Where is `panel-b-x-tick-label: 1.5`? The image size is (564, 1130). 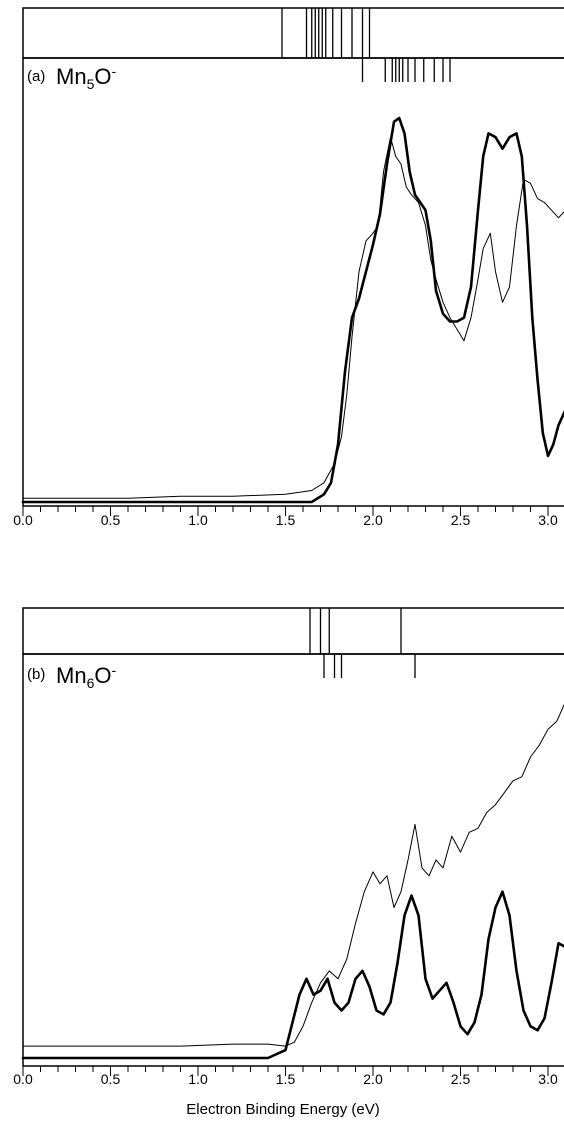
panel-b-x-tick-label: 1.5 is located at coordinates (286, 1079).